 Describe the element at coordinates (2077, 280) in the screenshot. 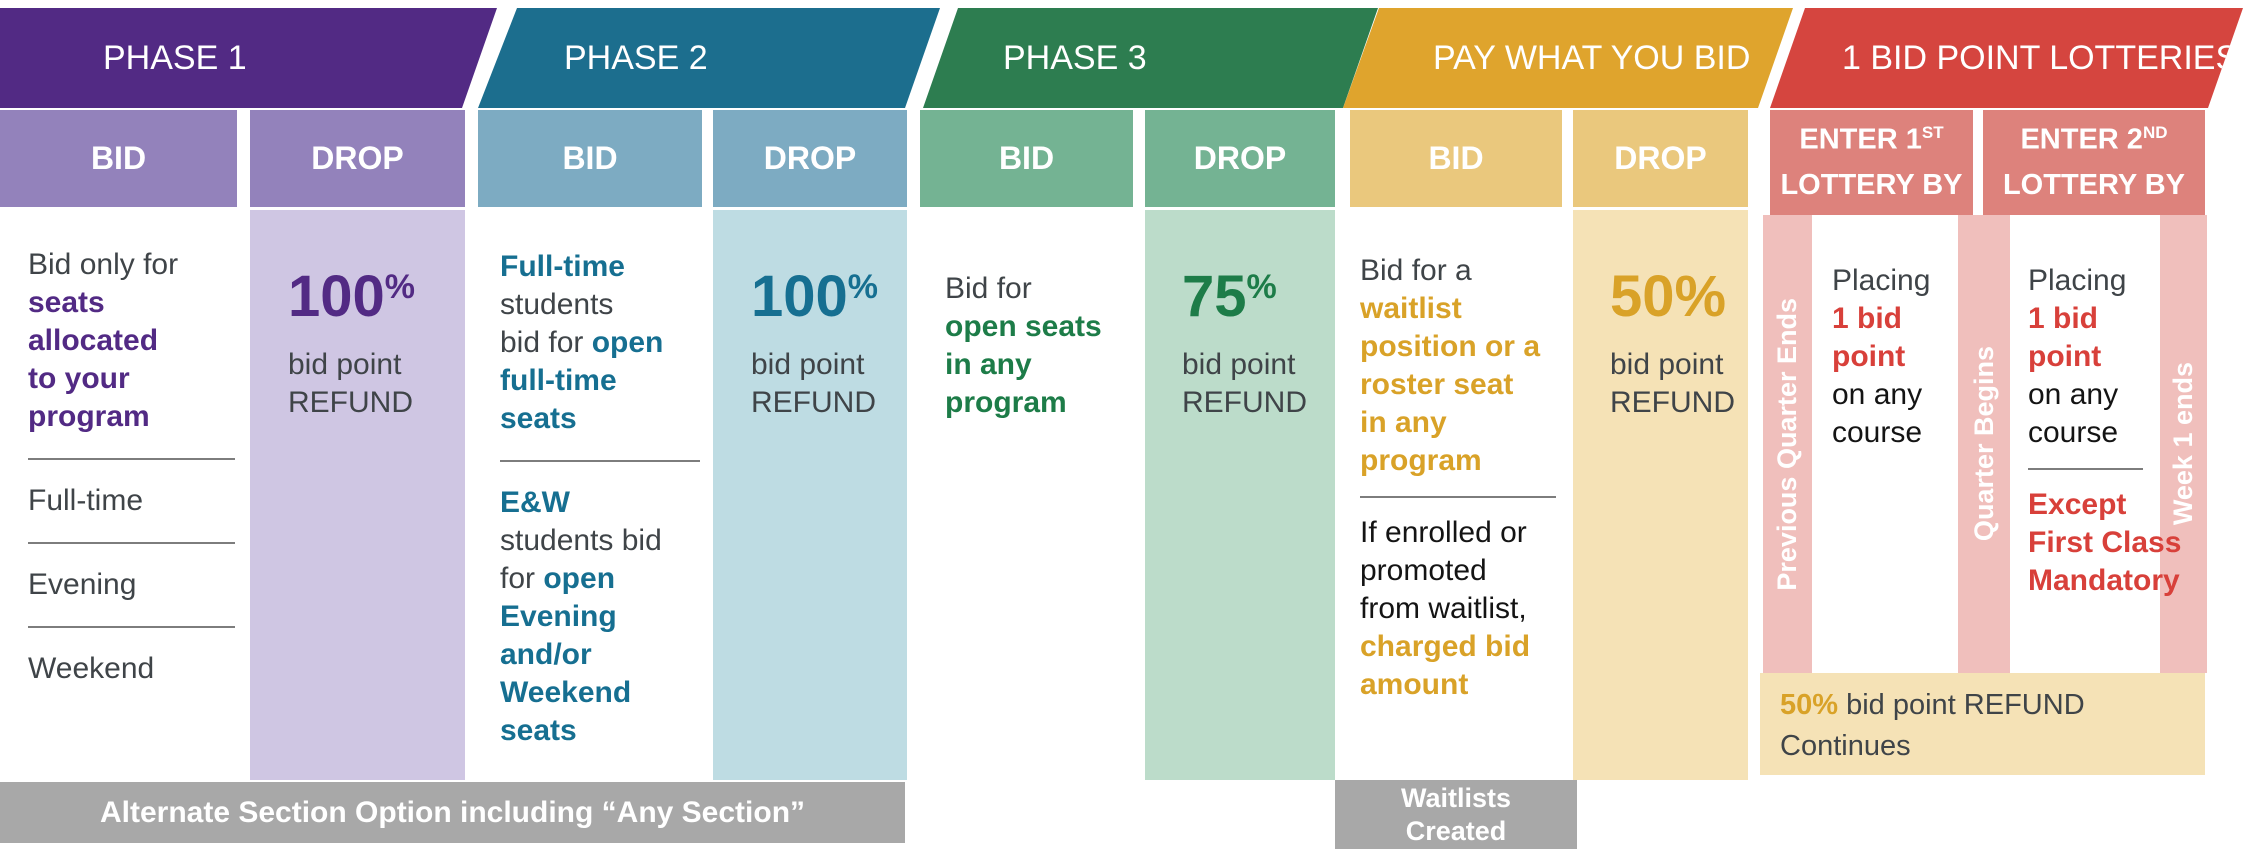

I see `lottery2-line: Placing` at that location.